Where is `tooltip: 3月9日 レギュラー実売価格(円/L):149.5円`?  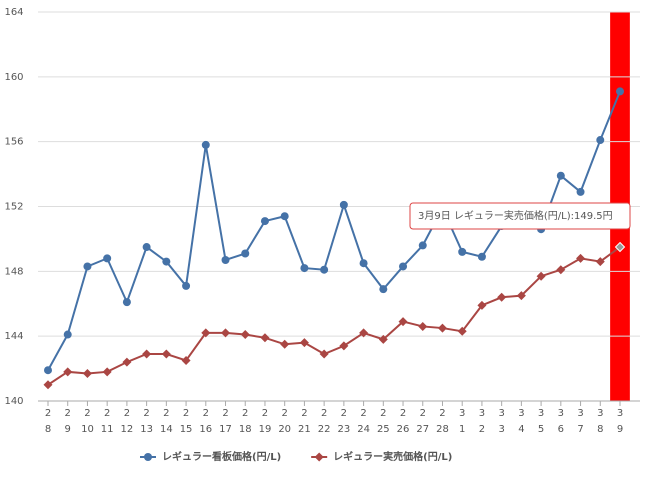 tooltip: 3月9日 レギュラー実売価格(円/L):149.5円 is located at coordinates (520, 216).